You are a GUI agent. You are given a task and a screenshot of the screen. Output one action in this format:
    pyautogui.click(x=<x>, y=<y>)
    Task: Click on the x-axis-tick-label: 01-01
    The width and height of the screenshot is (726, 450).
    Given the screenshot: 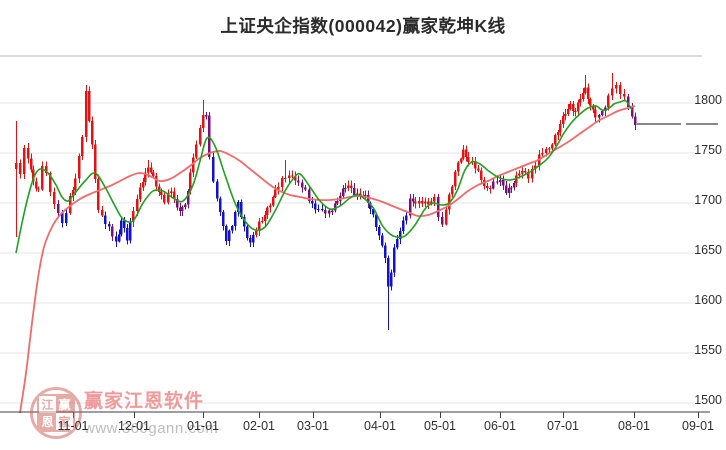 What is the action you would take?
    pyautogui.click(x=203, y=426)
    